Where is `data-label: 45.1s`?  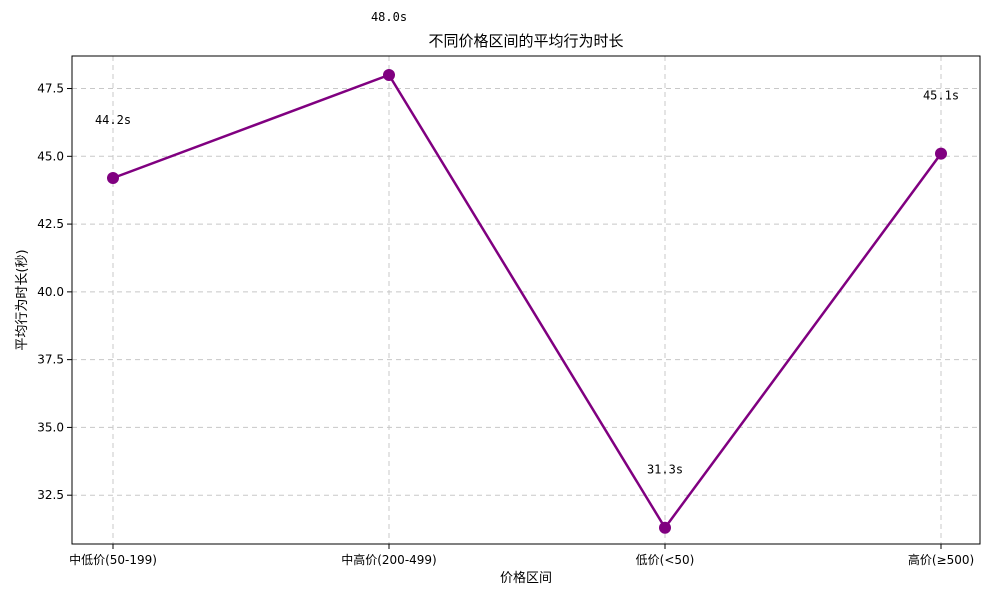
data-label: 45.1s is located at coordinates (941, 96).